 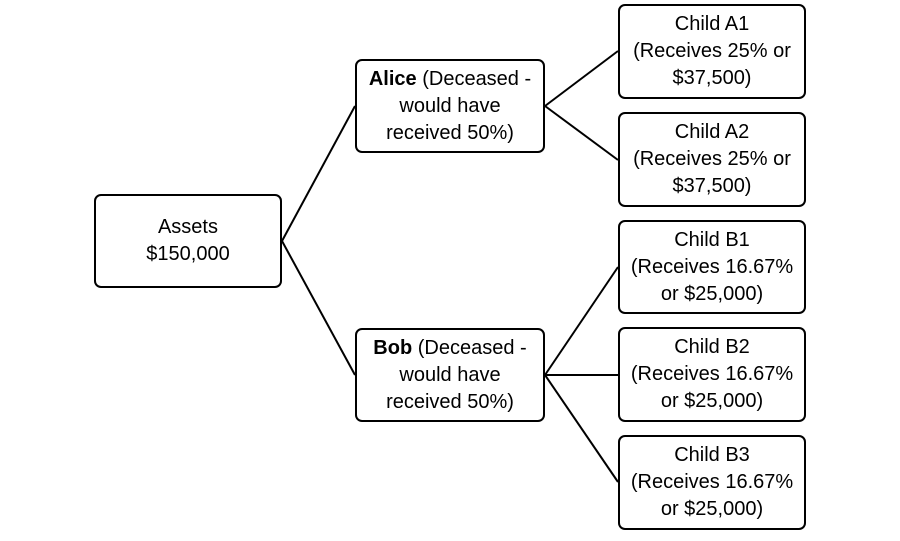 I want to click on alice-line-2: would have, so click(x=450, y=105).